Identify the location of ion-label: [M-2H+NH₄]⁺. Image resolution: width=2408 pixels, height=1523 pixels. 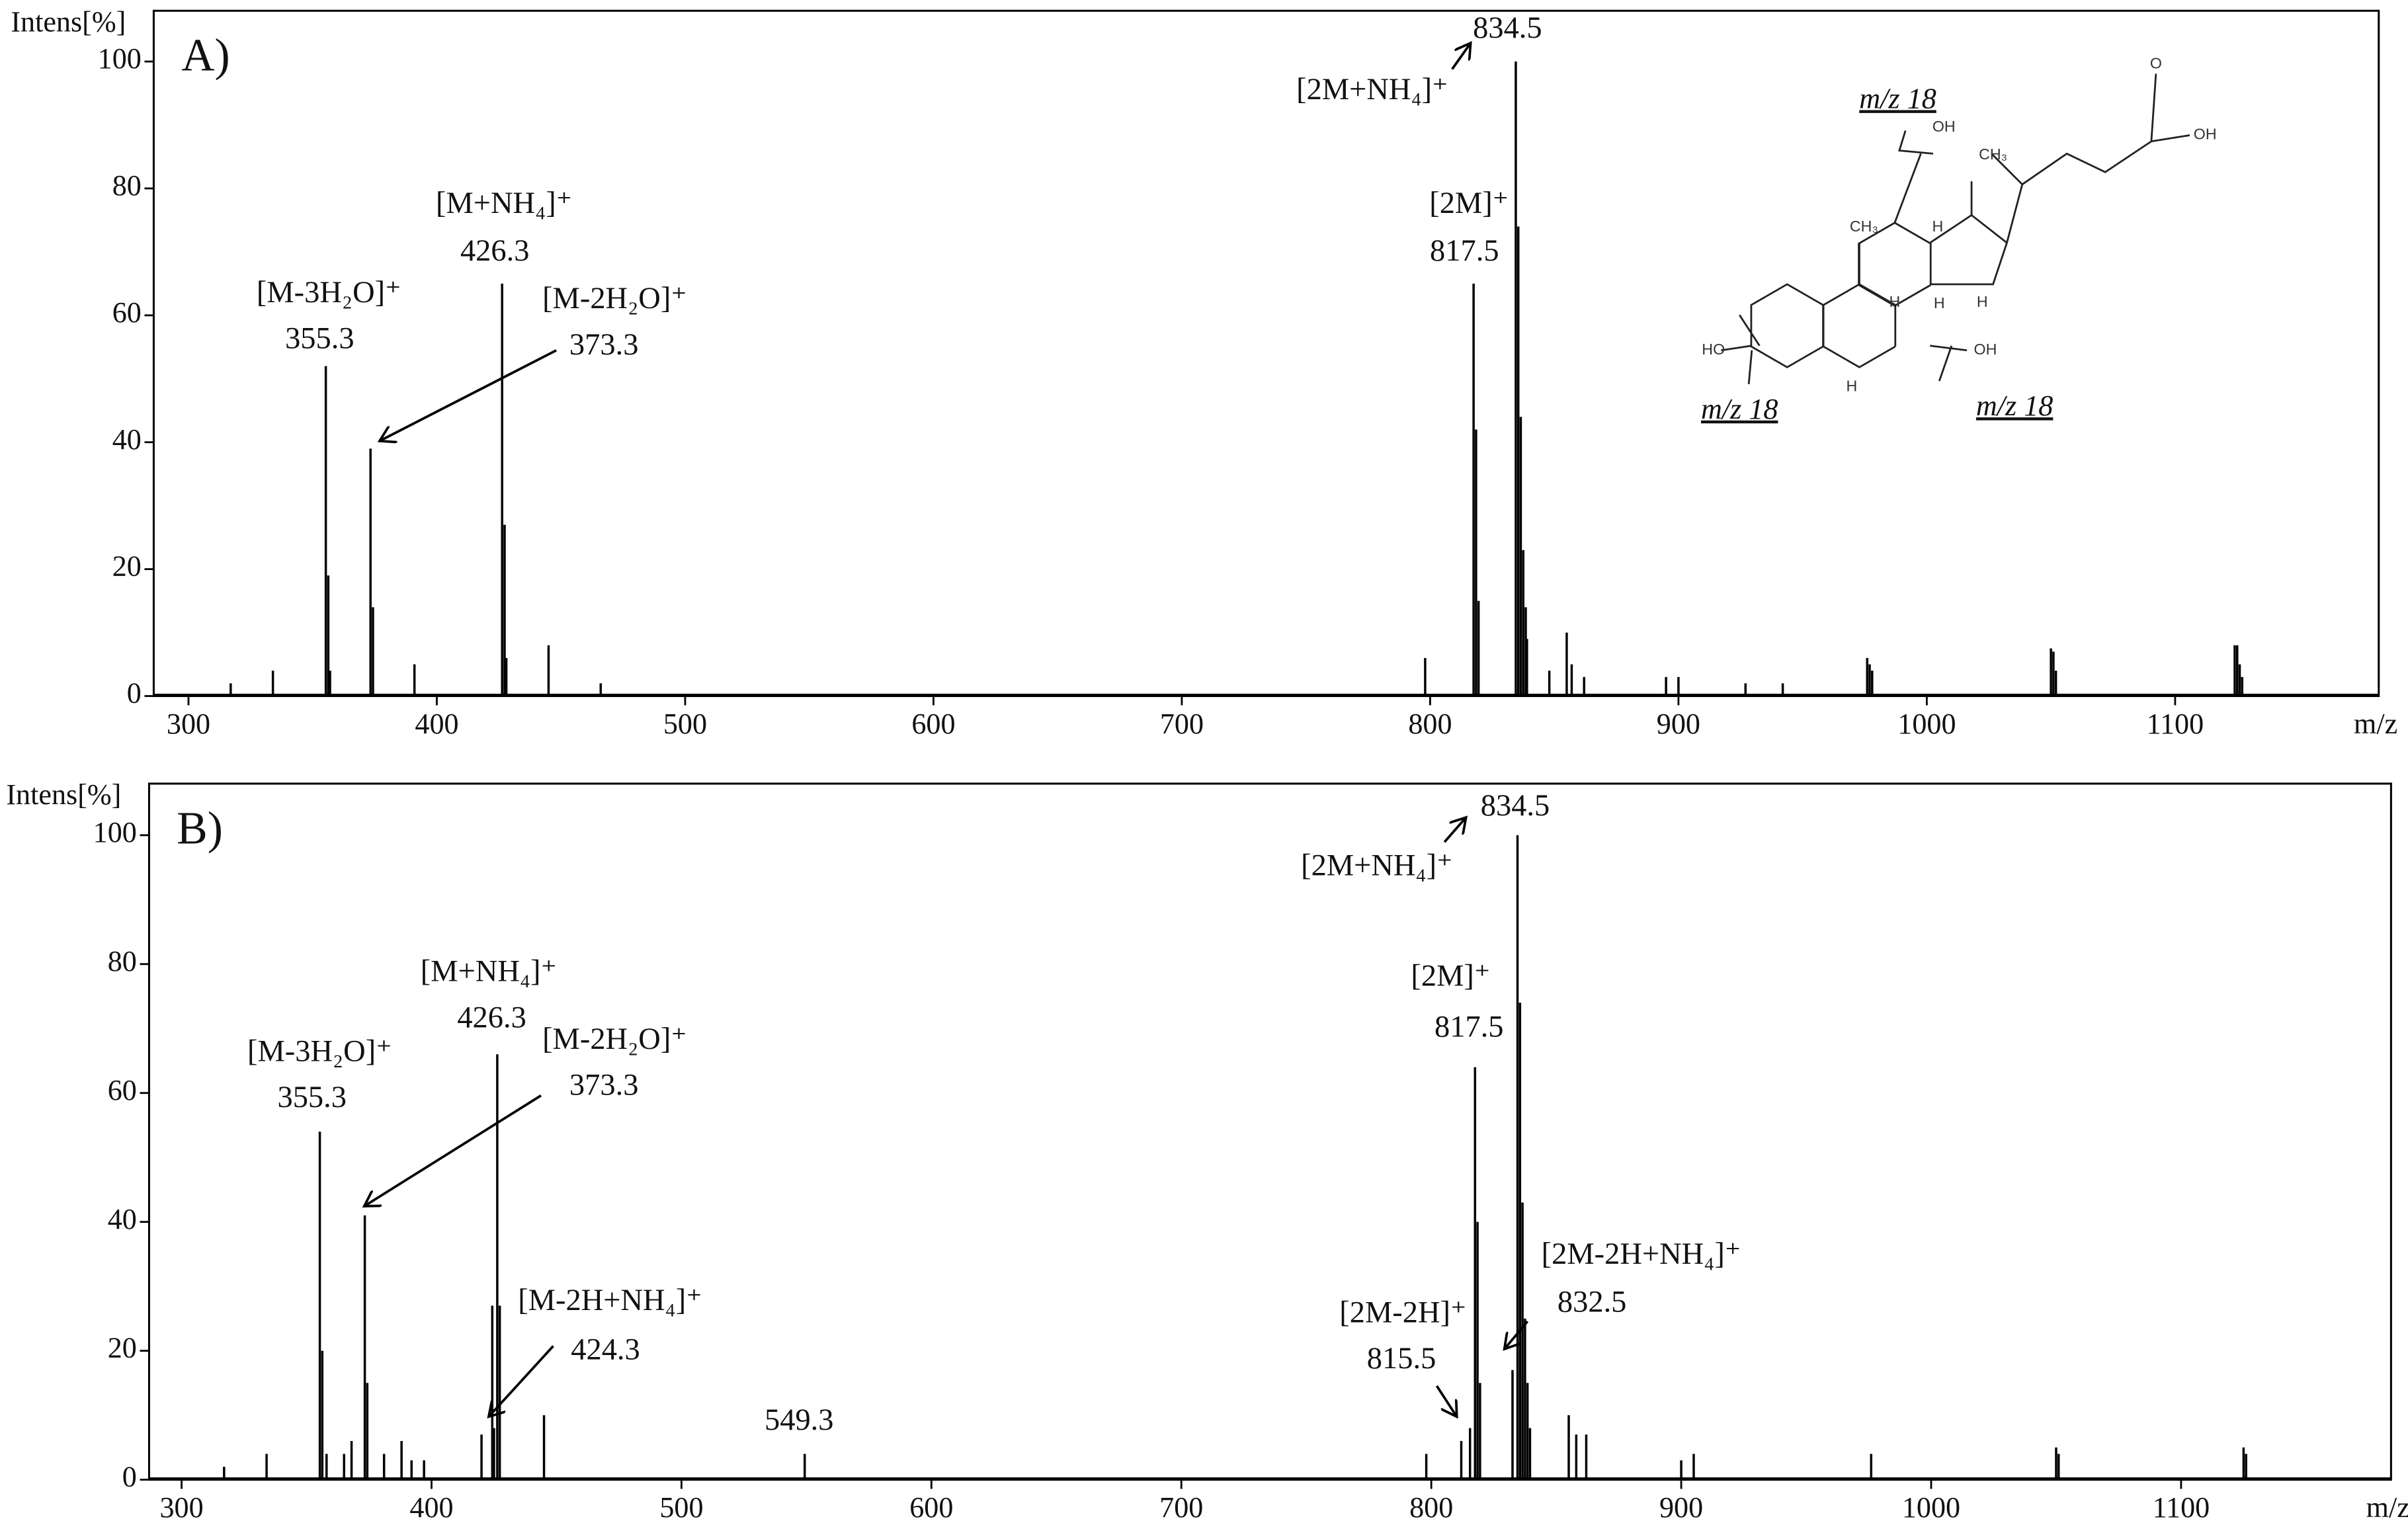
(610, 1300).